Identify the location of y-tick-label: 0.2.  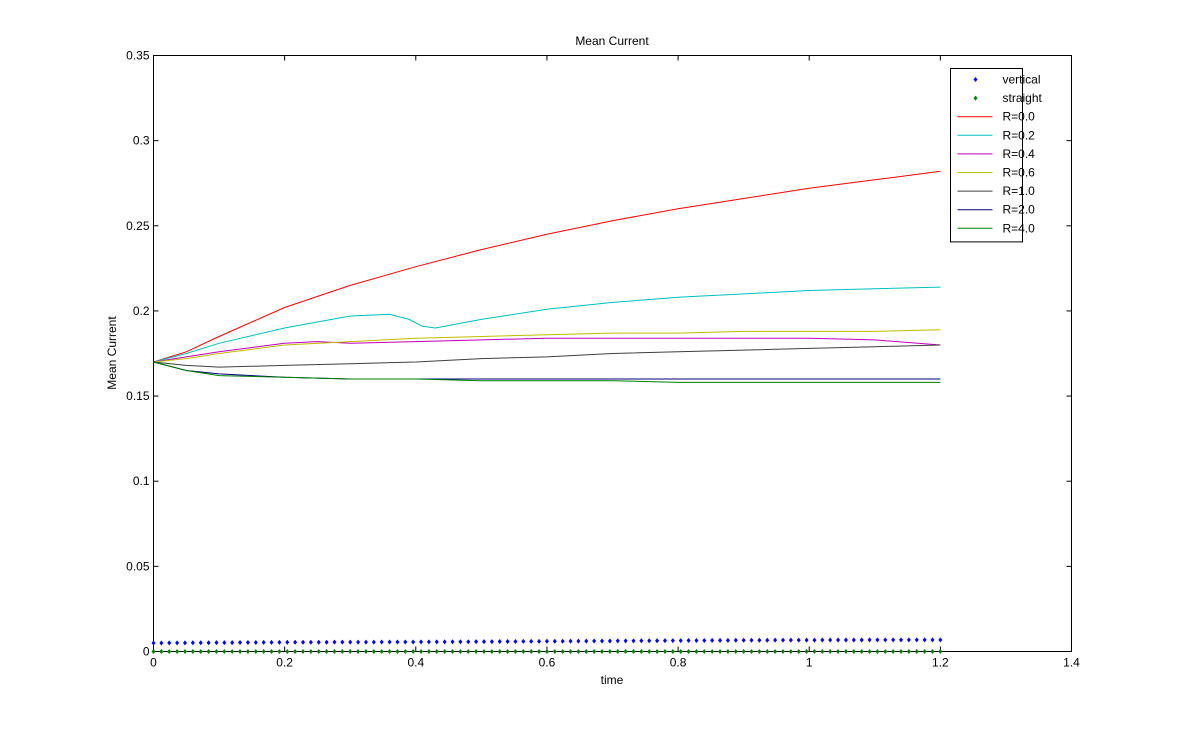
(141, 311).